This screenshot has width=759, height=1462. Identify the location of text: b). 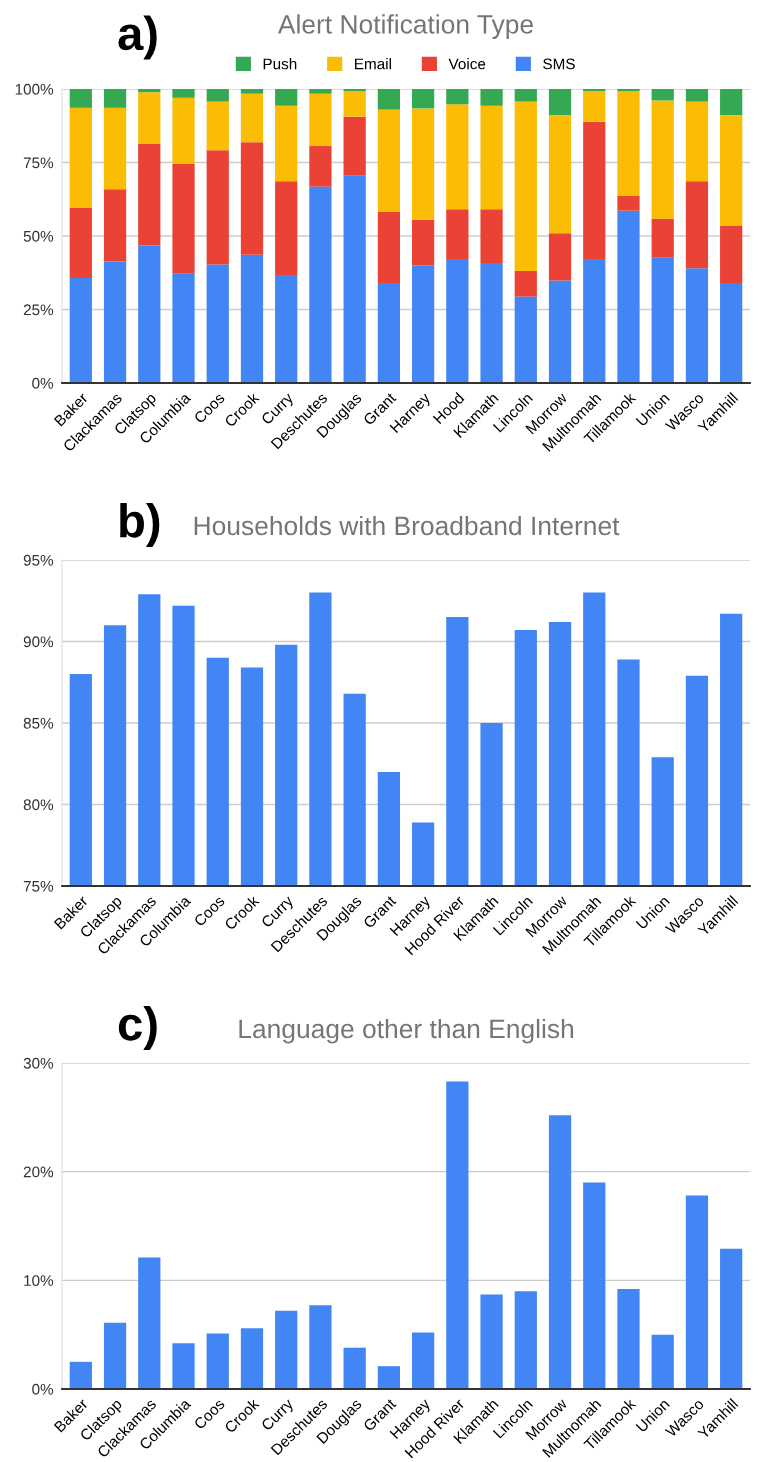
(140, 524).